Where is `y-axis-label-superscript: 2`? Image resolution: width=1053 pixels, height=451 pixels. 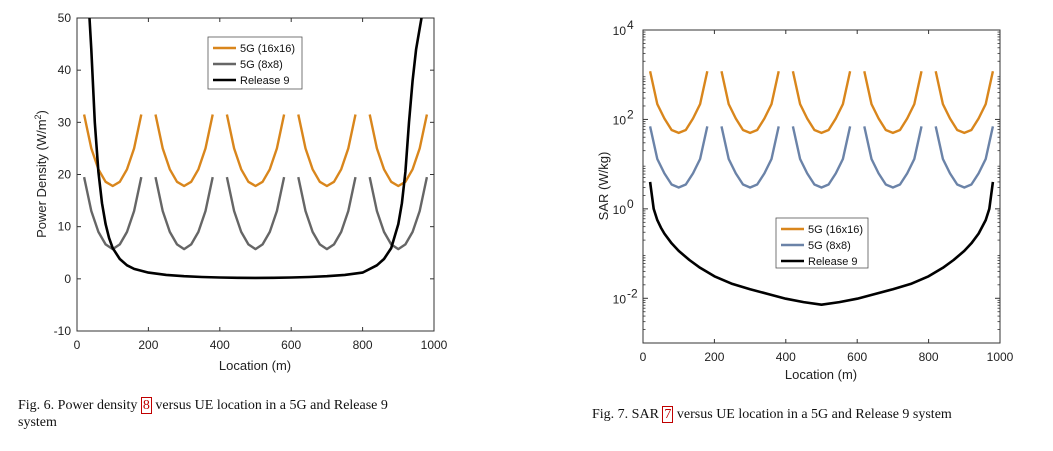 y-axis-label-superscript: 2 is located at coordinates (38, 116).